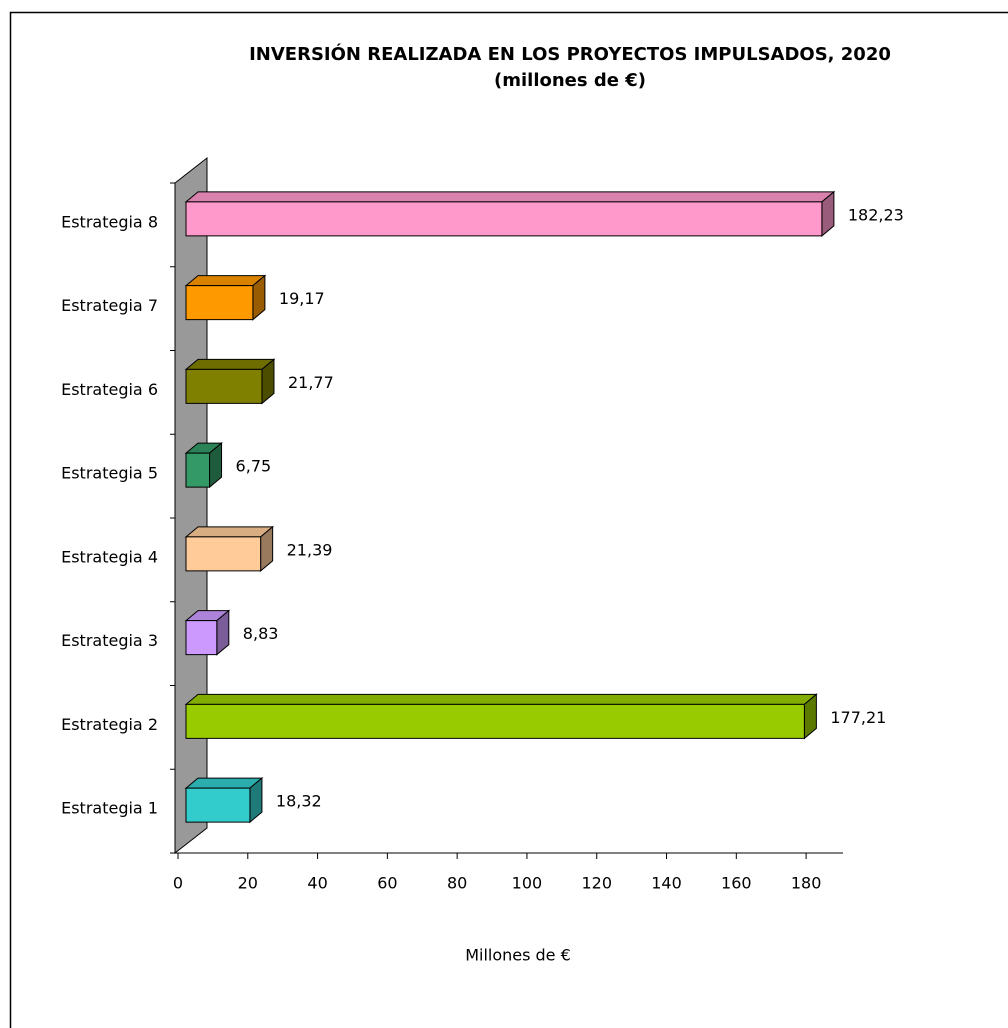  Describe the element at coordinates (109, 556) in the screenshot. I see `y-tick-label: Estrategia 4` at that location.